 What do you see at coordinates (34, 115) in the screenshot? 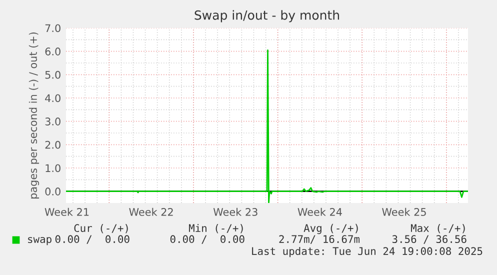
I see `y-axis-title: pages per second in (-) / out (+)` at bounding box center [34, 115].